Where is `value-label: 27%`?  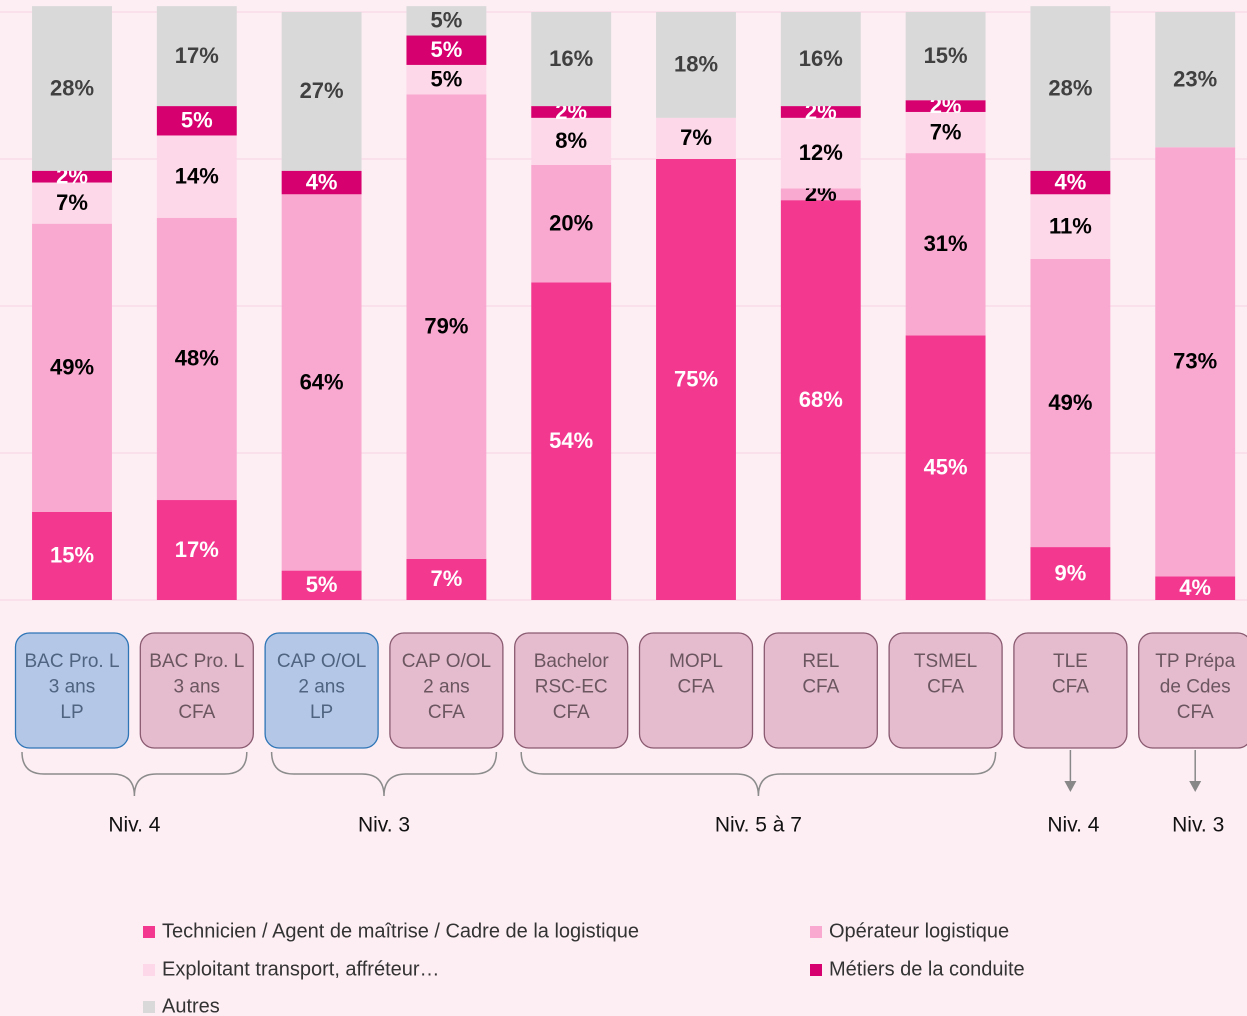 value-label: 27% is located at coordinates (322, 90).